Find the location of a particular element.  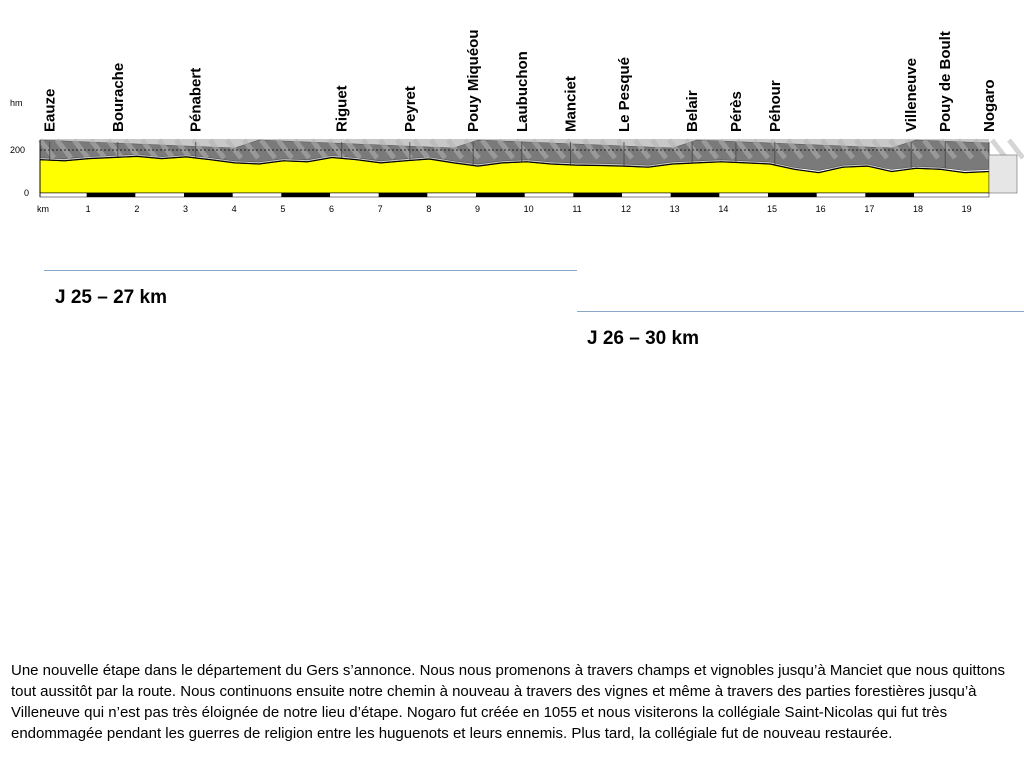

x-tick-label: 16 is located at coordinates (821, 209).